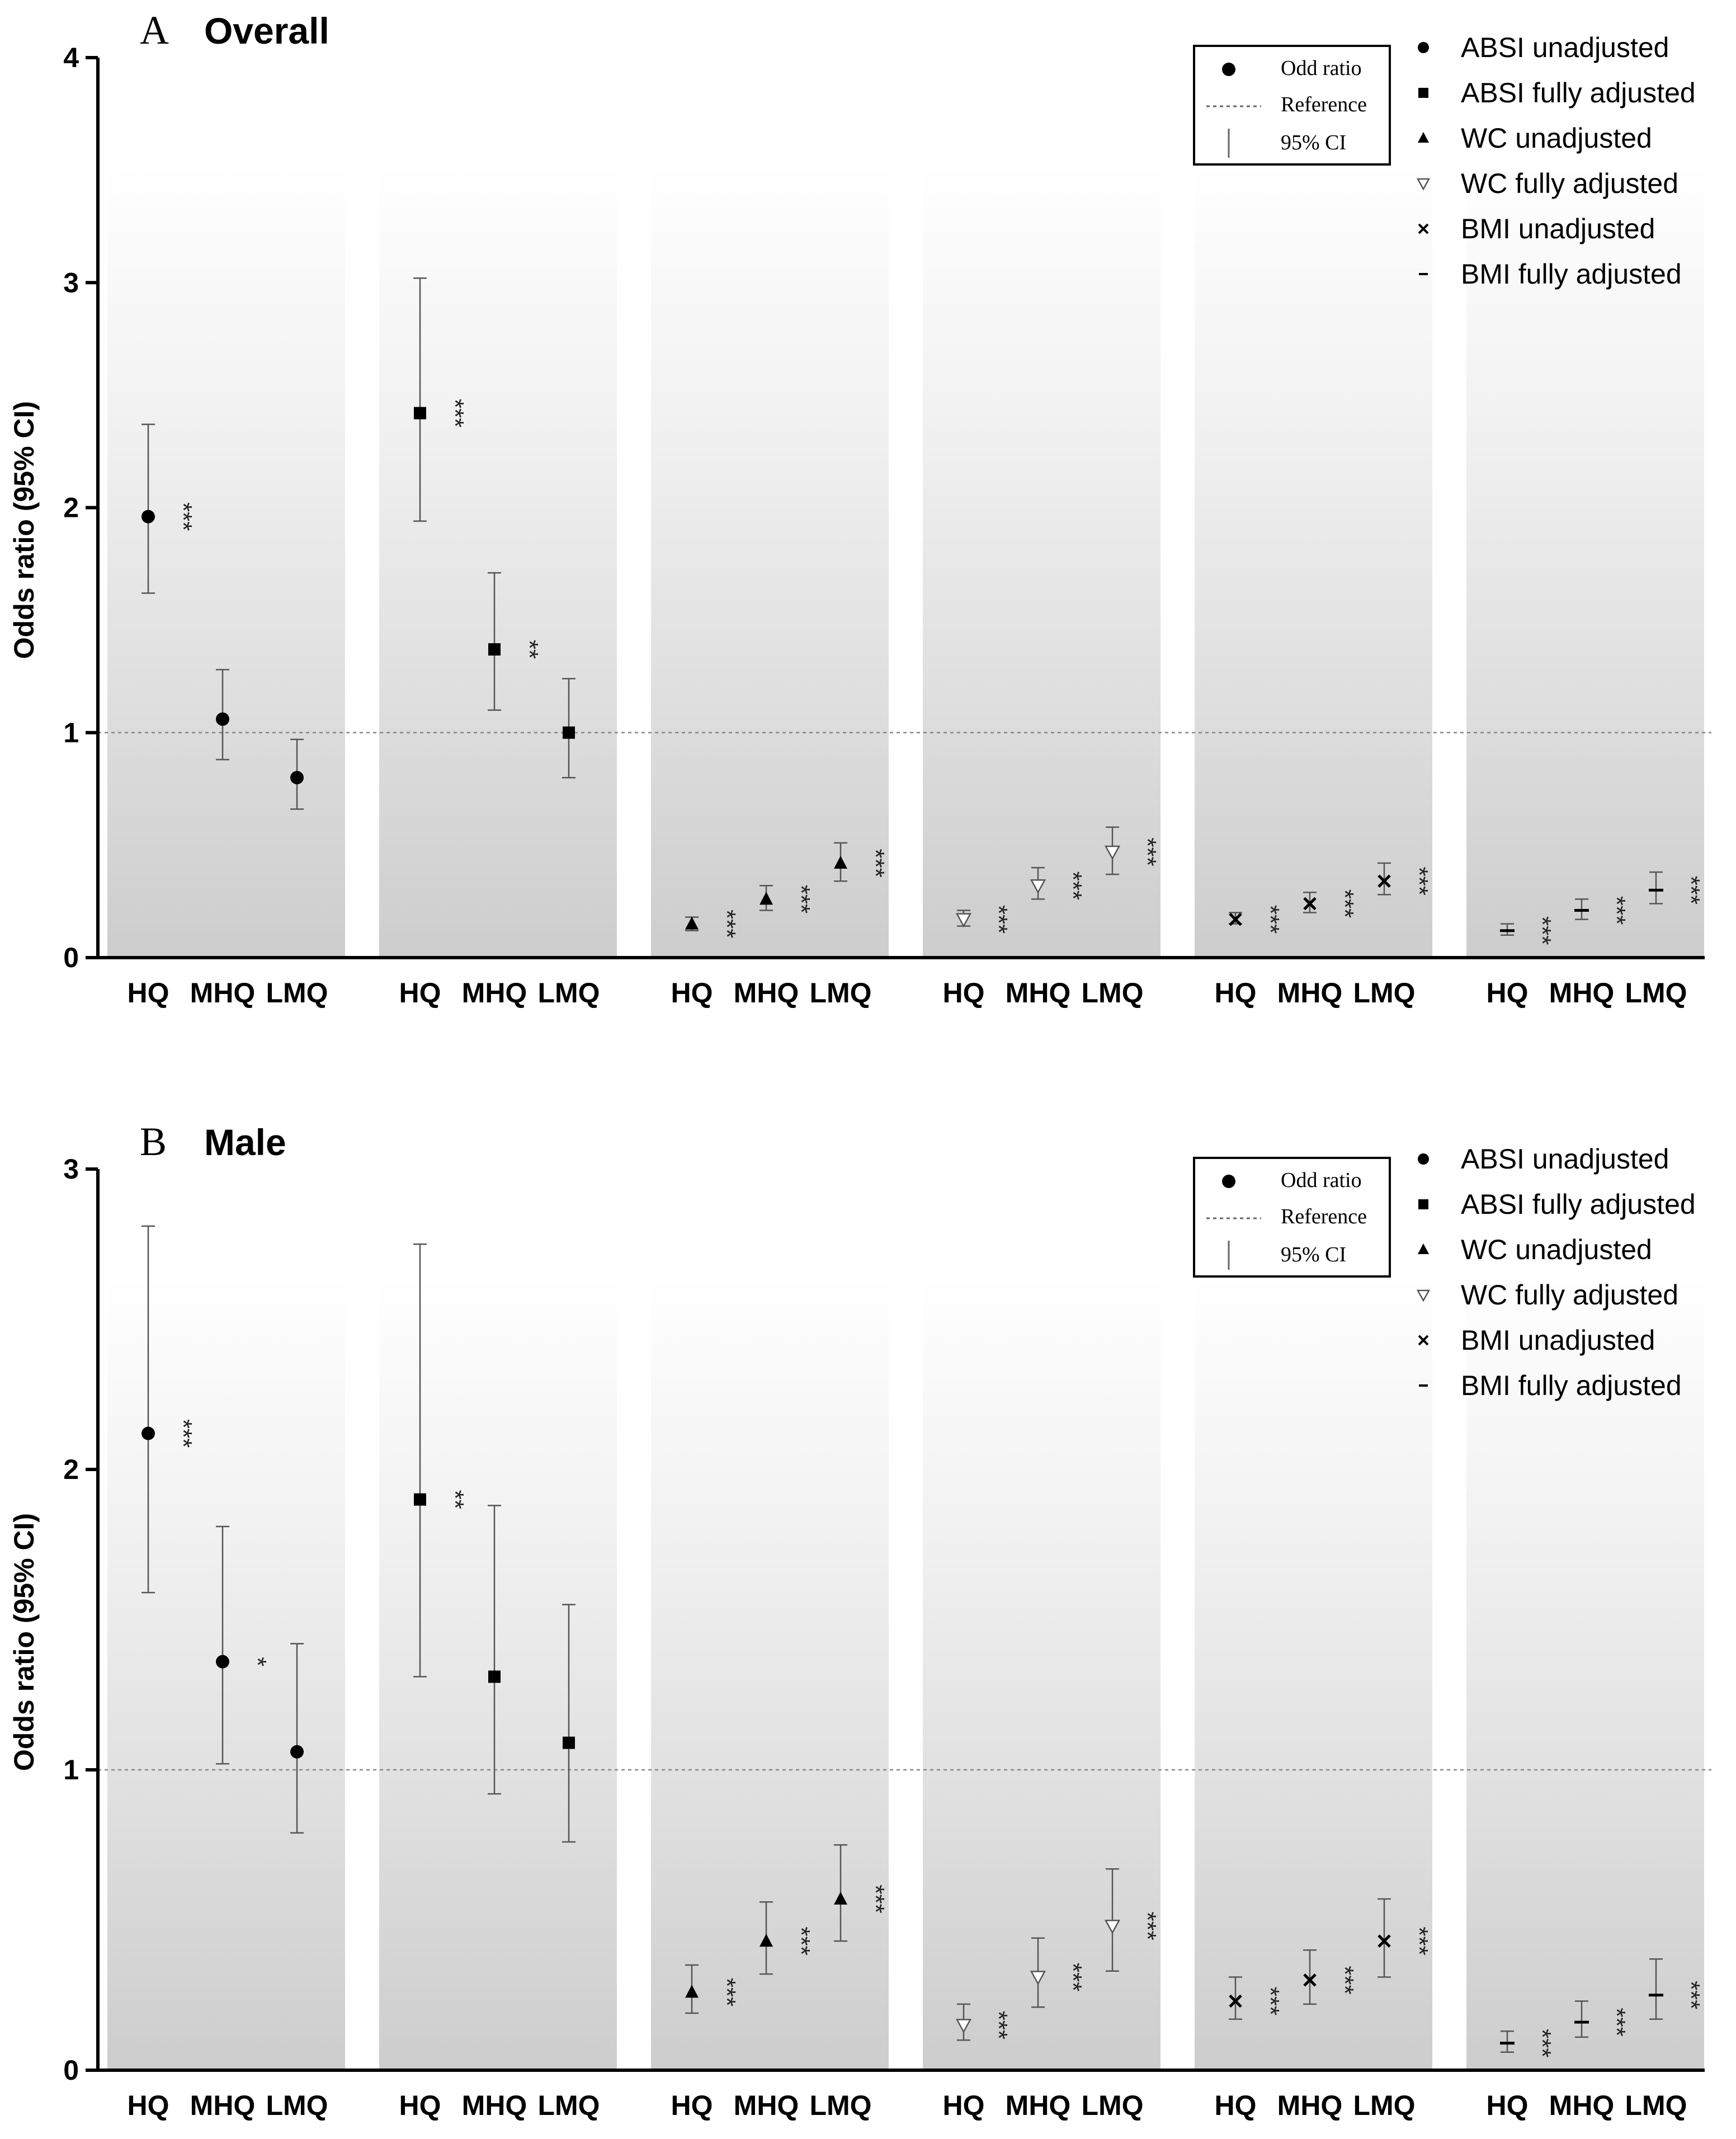 This screenshot has height=2139, width=1736. What do you see at coordinates (1569, 184) in the screenshot?
I see `legend-label: WC fully adjusted` at bounding box center [1569, 184].